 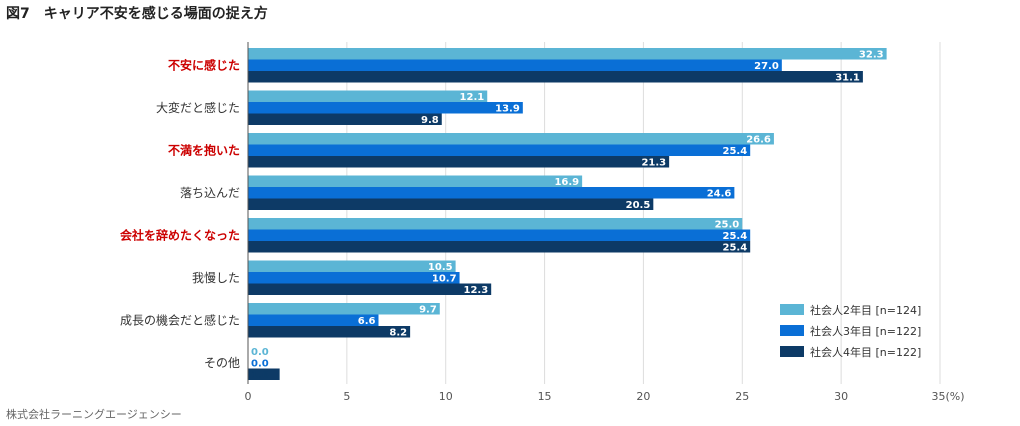 I want to click on data-label: 12.1, so click(x=472, y=97).